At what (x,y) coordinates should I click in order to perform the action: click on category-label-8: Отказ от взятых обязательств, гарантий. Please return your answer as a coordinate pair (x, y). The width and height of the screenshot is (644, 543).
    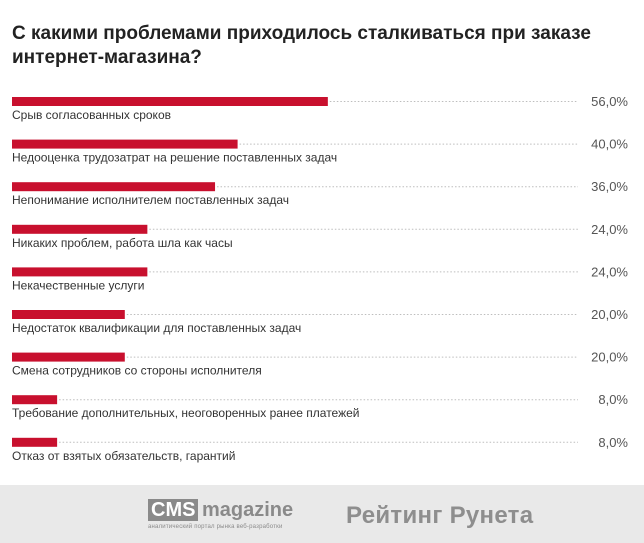
    Looking at the image, I should click on (123, 456).